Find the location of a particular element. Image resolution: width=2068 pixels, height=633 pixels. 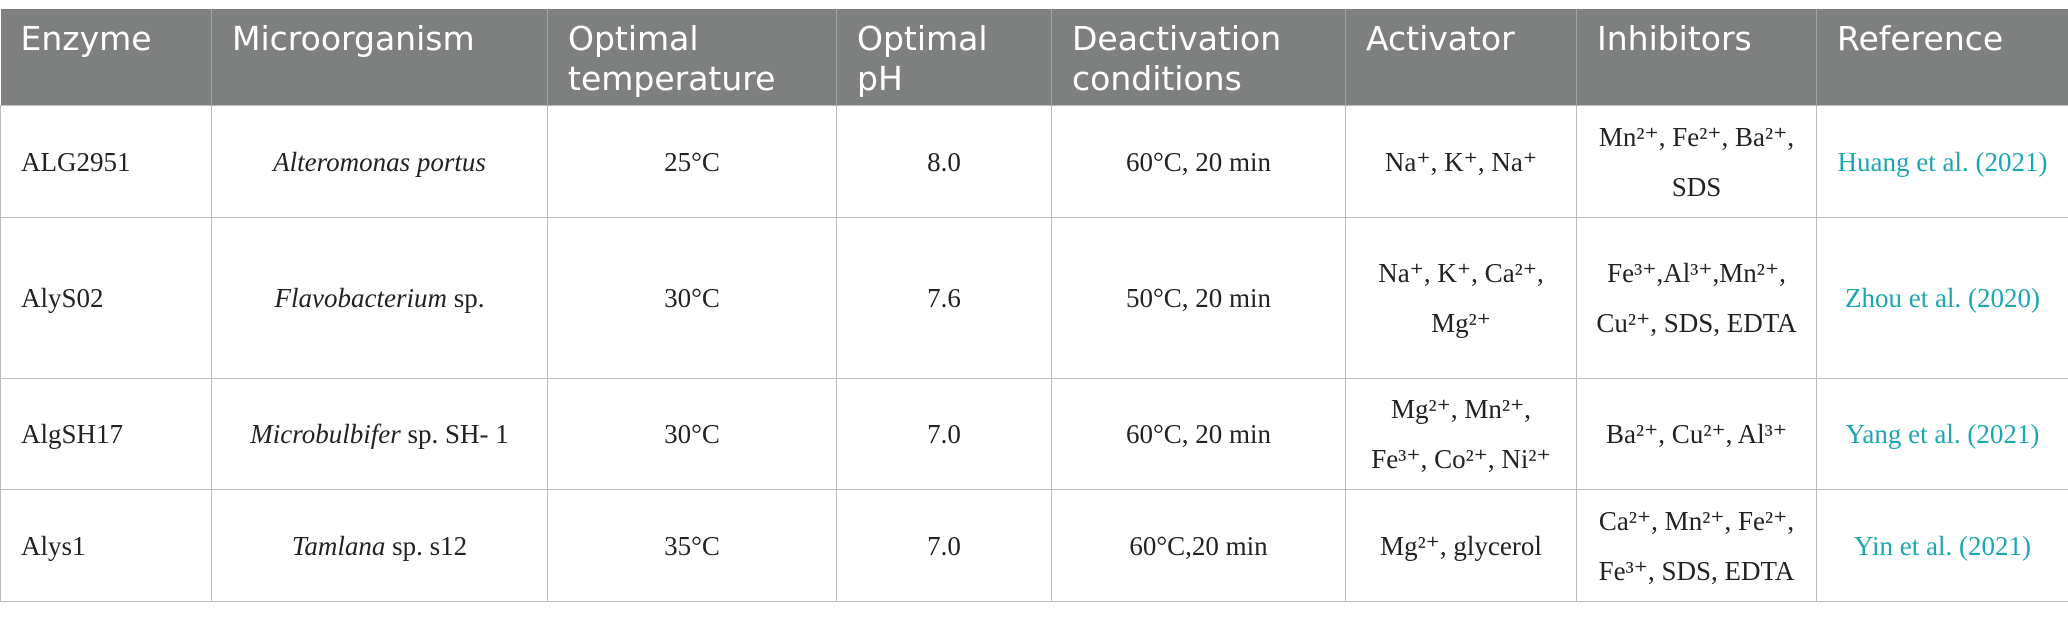

inhibitors-cell: Ca²⁺, Mn²⁺, Fe²⁺, Fe³⁺, SDS, EDTA is located at coordinates (1696, 545).